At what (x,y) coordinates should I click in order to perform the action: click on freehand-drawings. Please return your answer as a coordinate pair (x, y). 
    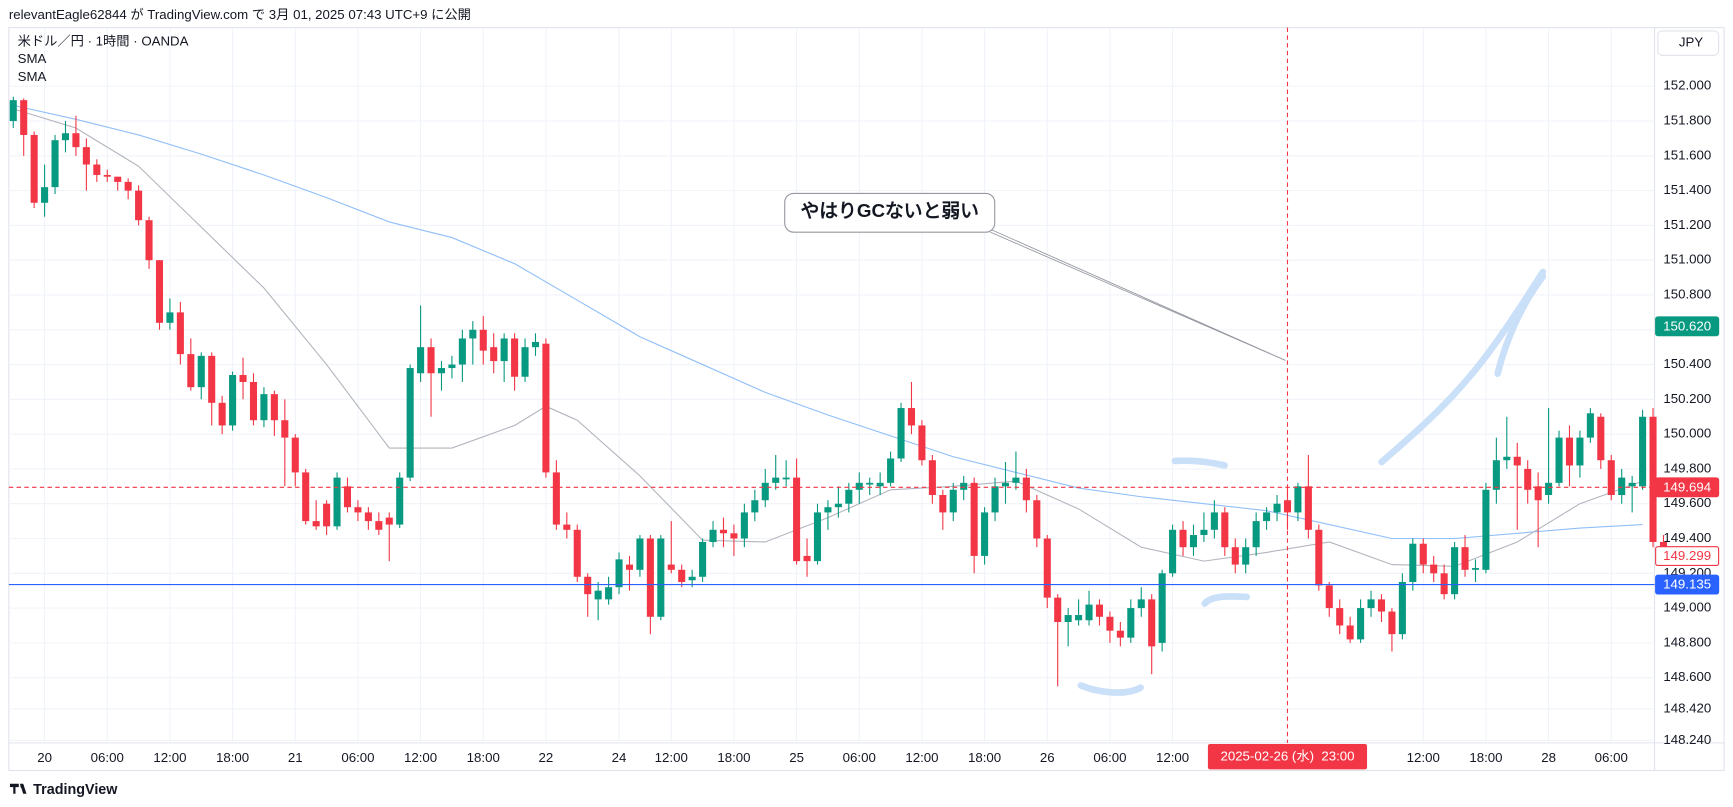
    Looking at the image, I should click on (1312, 482).